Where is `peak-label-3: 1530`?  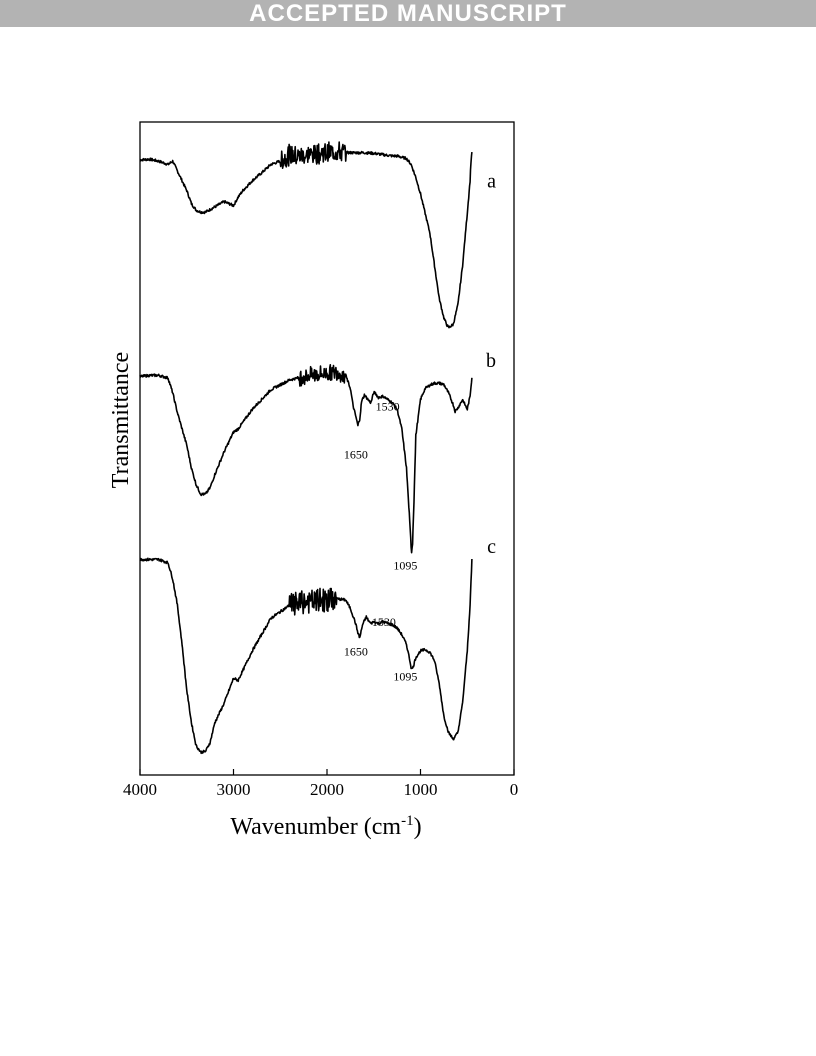
peak-label-3: 1530 is located at coordinates (384, 622).